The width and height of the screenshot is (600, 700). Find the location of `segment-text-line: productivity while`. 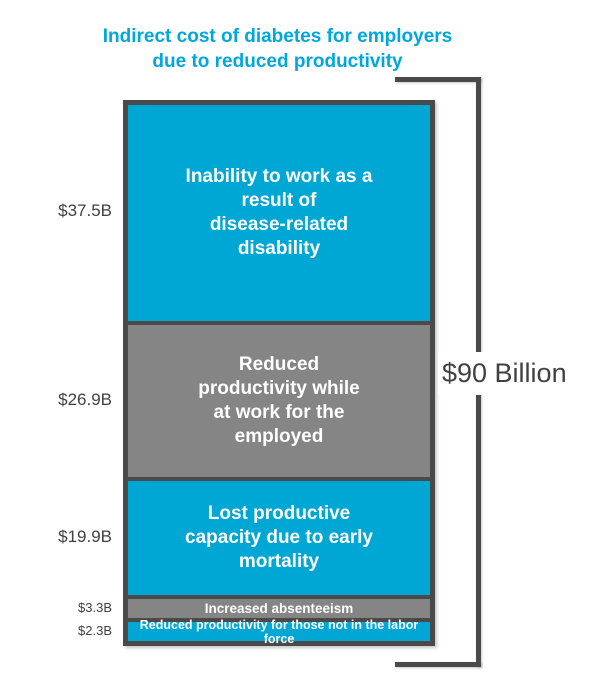

segment-text-line: productivity while is located at coordinates (279, 388).